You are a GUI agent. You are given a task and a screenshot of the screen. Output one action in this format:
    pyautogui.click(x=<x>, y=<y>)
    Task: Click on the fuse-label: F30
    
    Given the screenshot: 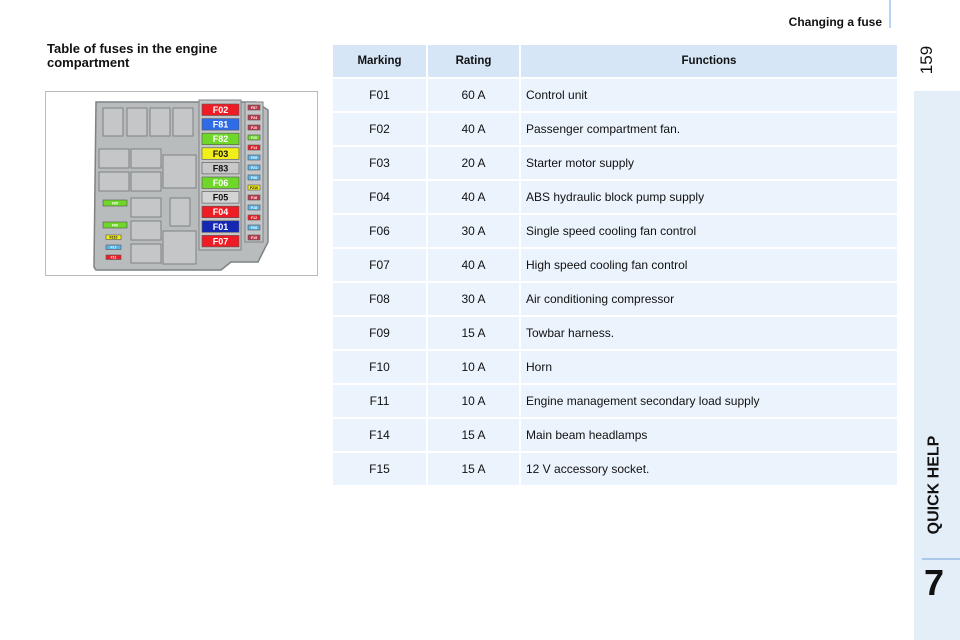 What is the action you would take?
    pyautogui.click(x=254, y=178)
    